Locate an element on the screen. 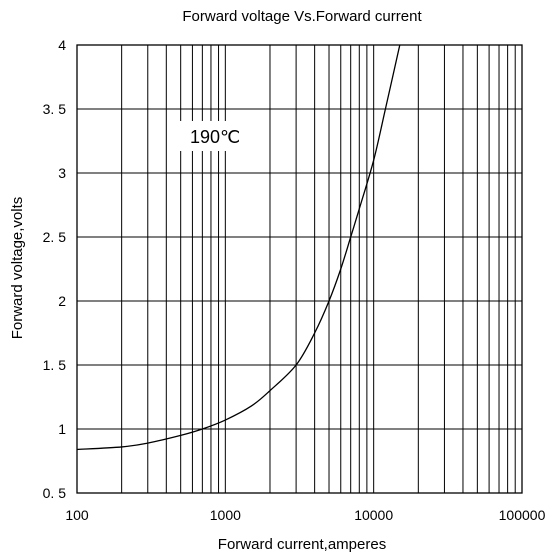 The width and height of the screenshot is (553, 559). y-tick-label: 1. 5 is located at coordinates (55, 365).